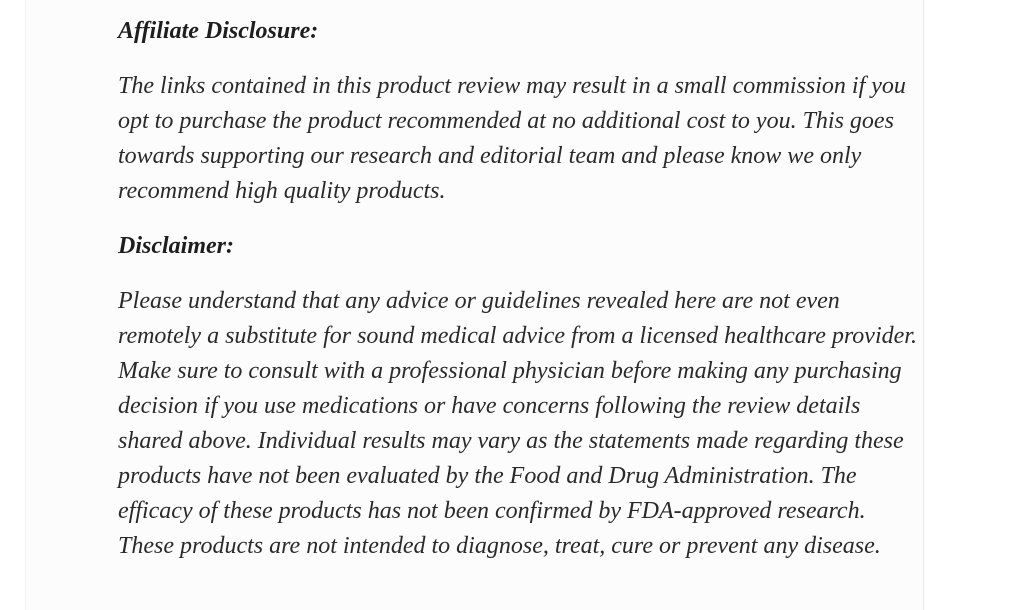 The image size is (1024, 610). What do you see at coordinates (218, 31) in the screenshot?
I see `affiliate-disclosure-heading: Affiliate Disclosure:` at bounding box center [218, 31].